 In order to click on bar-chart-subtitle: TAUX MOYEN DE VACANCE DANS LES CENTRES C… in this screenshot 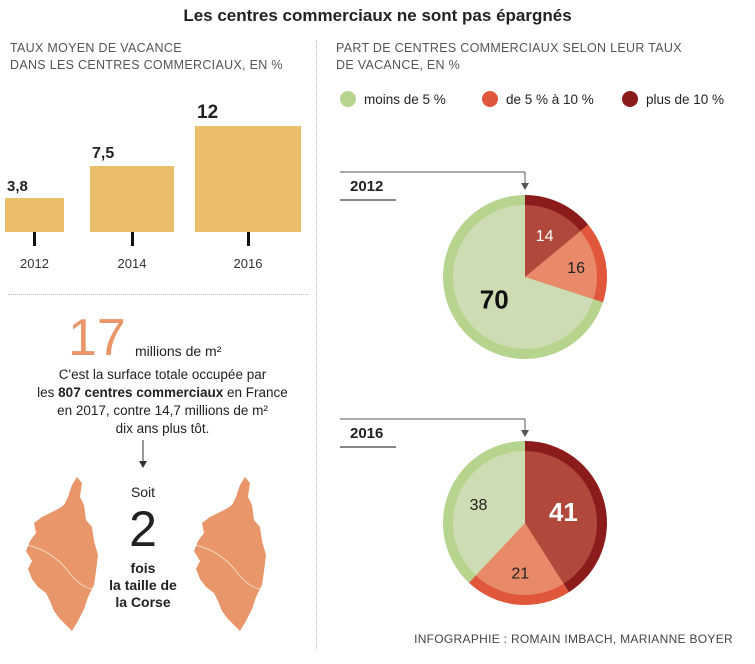, I will do `click(146, 57)`.